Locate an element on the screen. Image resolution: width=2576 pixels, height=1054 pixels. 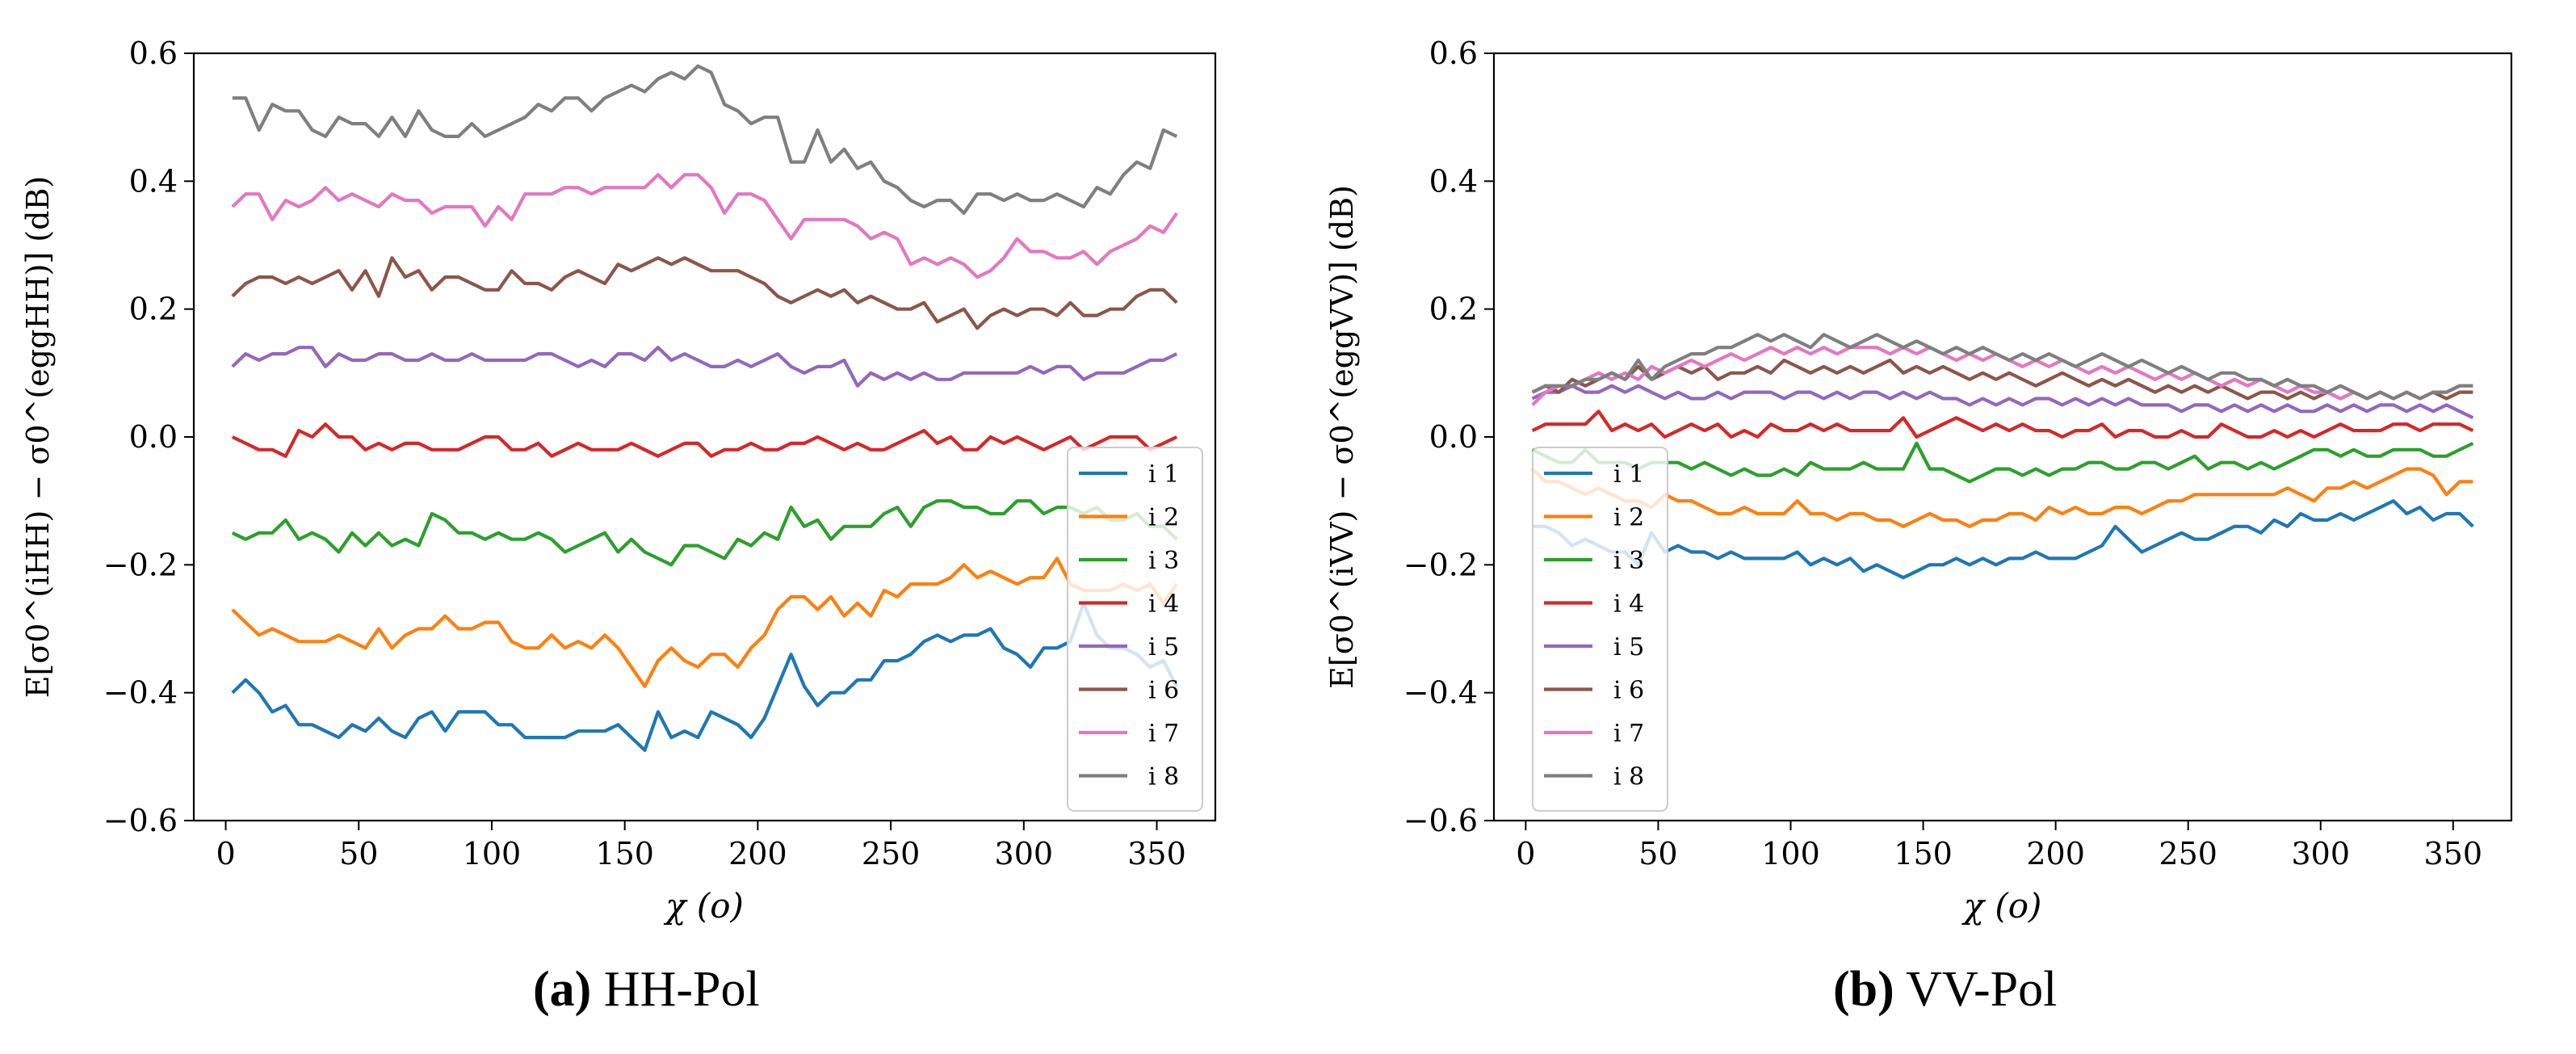
caption-text: VV-Pol is located at coordinates (1976, 989).